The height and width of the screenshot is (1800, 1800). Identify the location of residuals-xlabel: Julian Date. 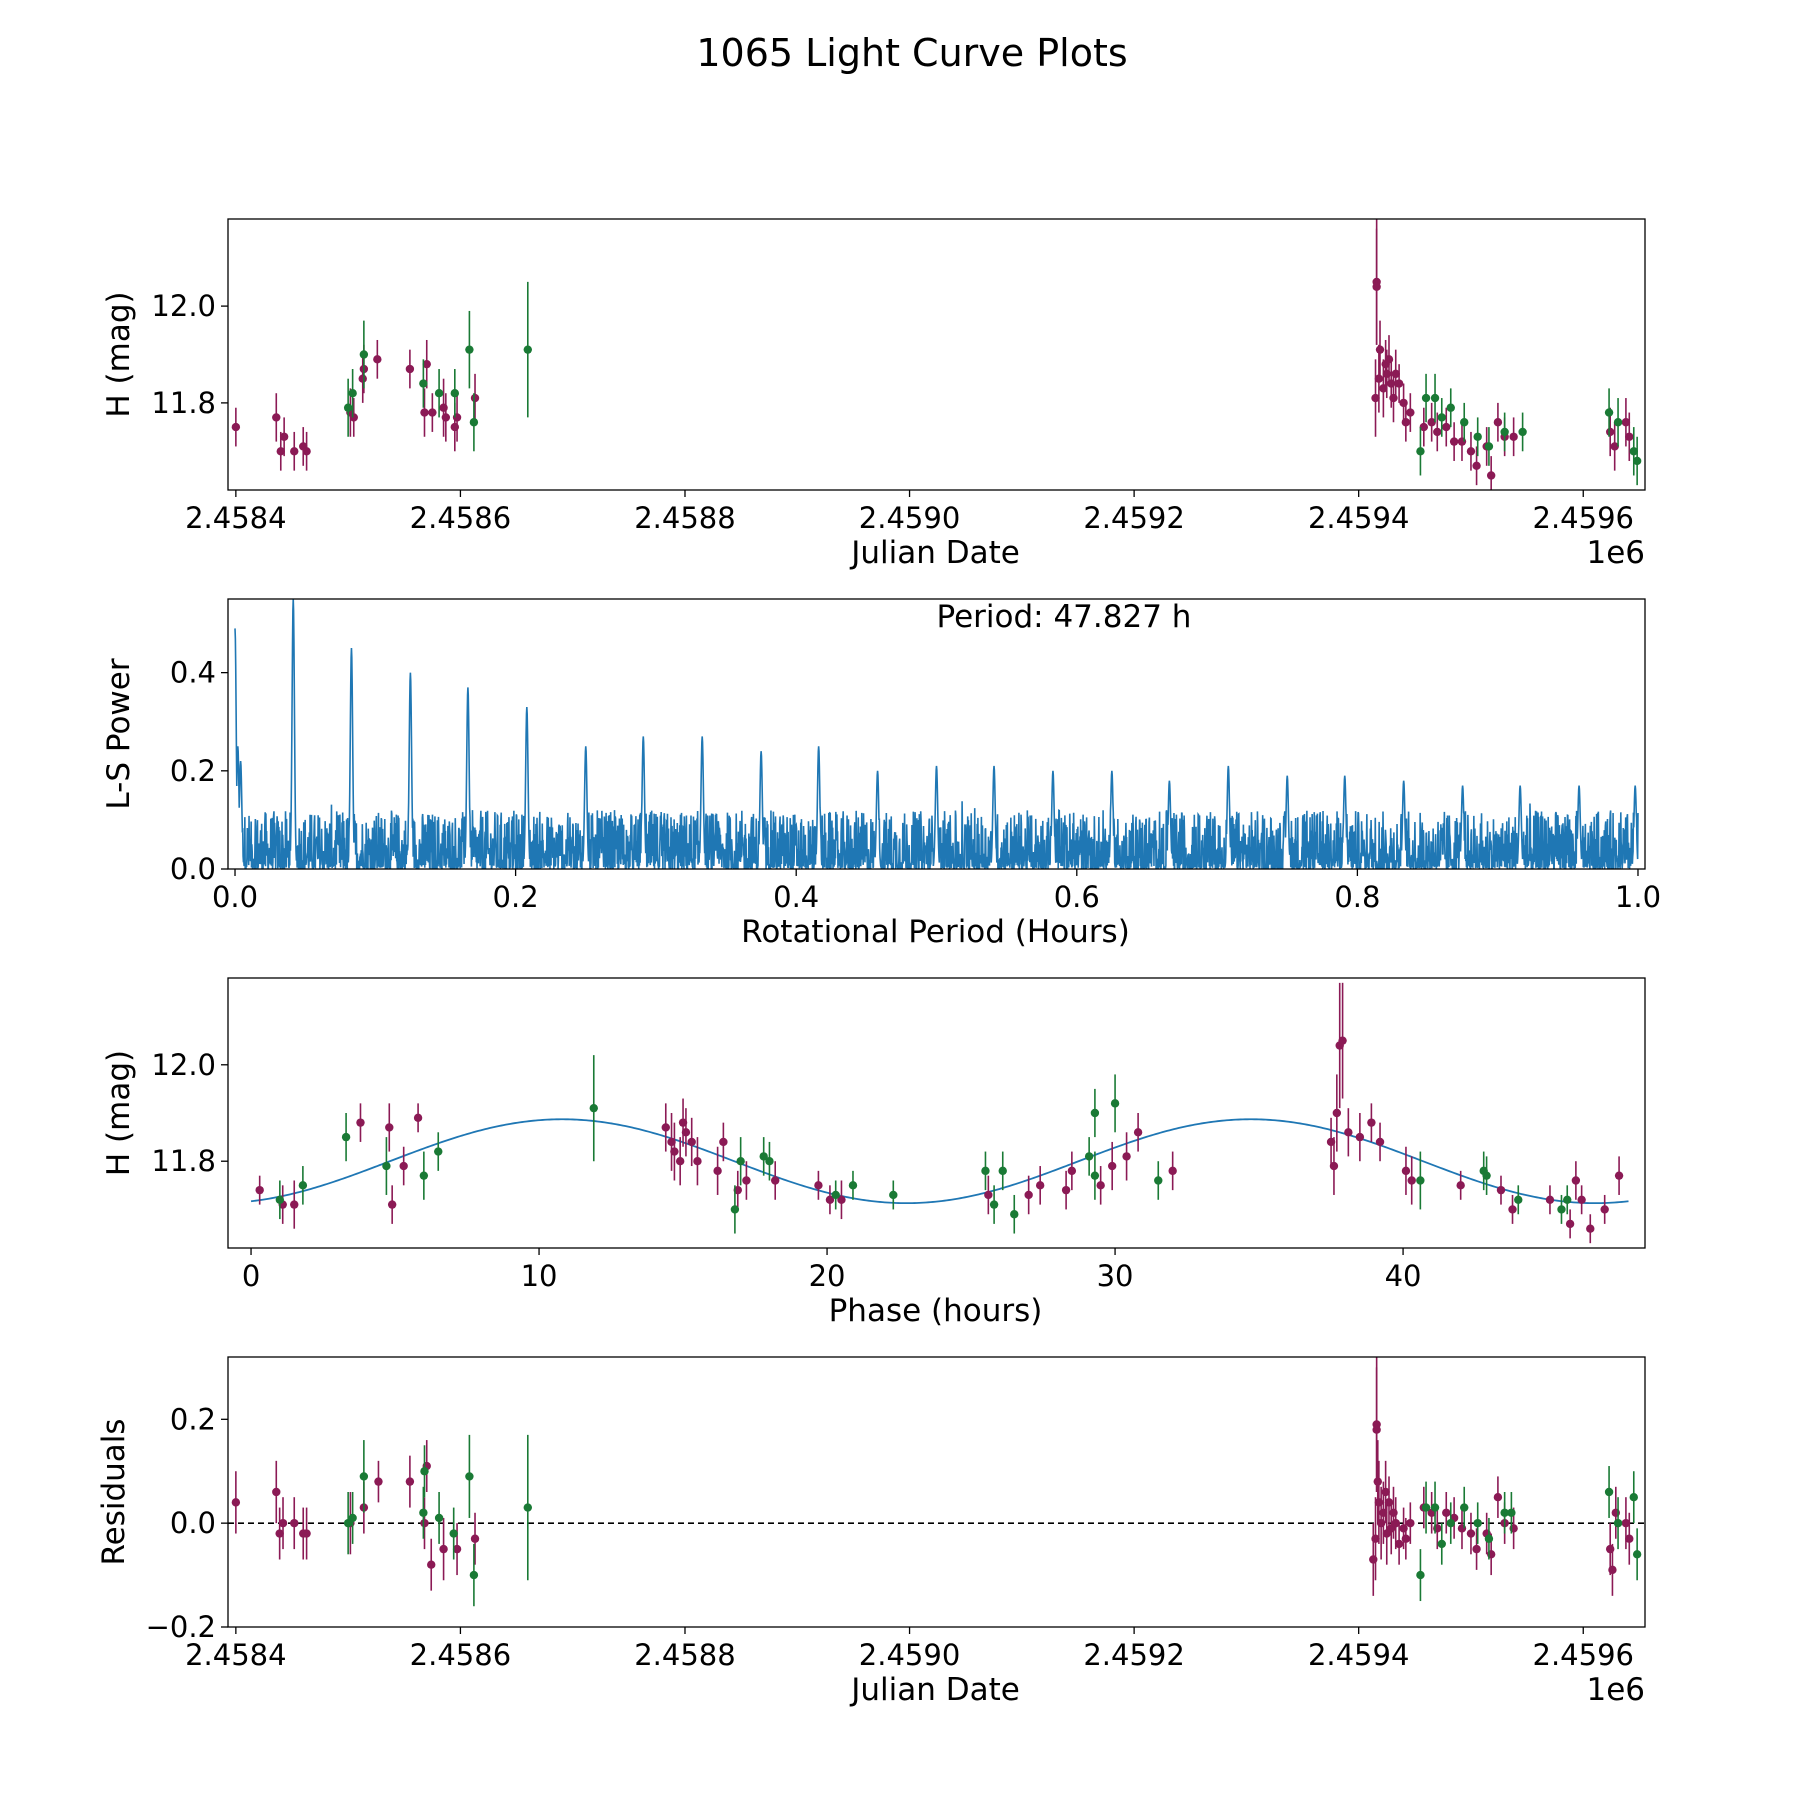
(934, 1690).